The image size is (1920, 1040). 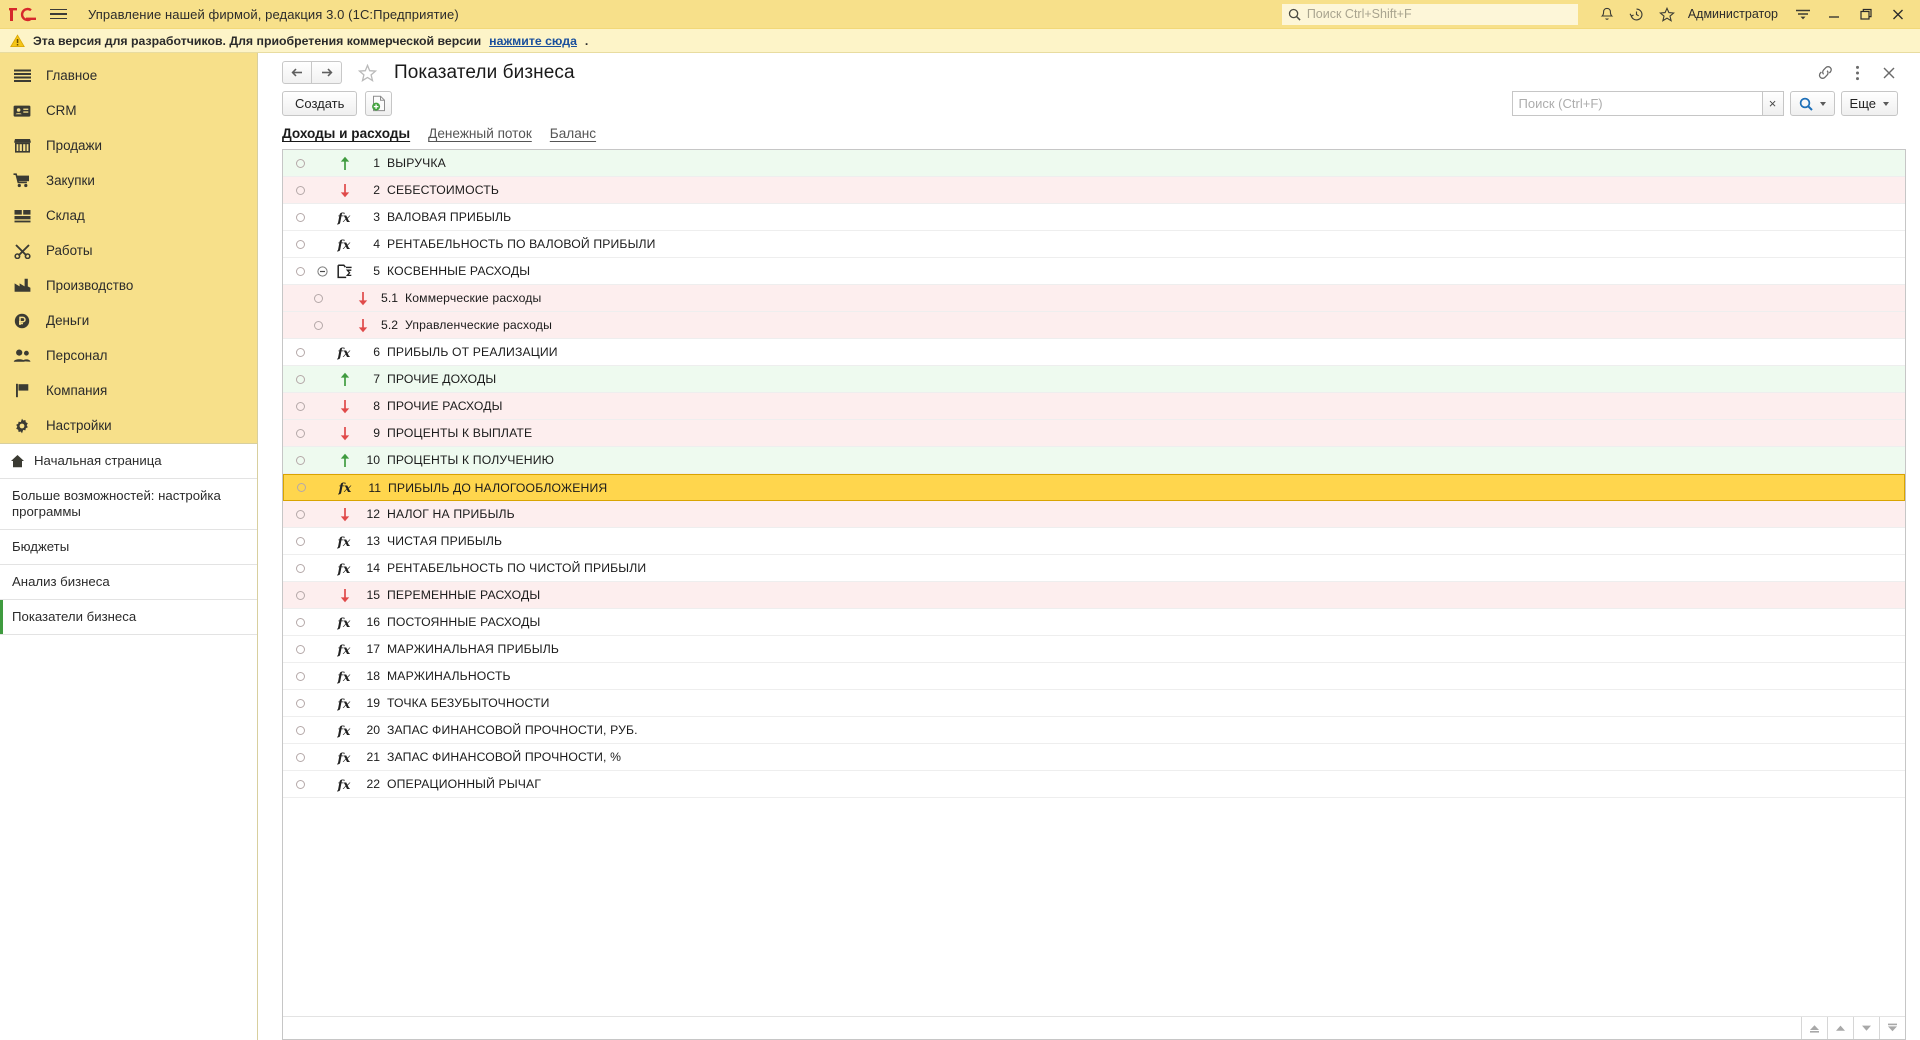 What do you see at coordinates (1094, 163) in the screenshot?
I see `table-row: 1 ВЫРУЧКА` at bounding box center [1094, 163].